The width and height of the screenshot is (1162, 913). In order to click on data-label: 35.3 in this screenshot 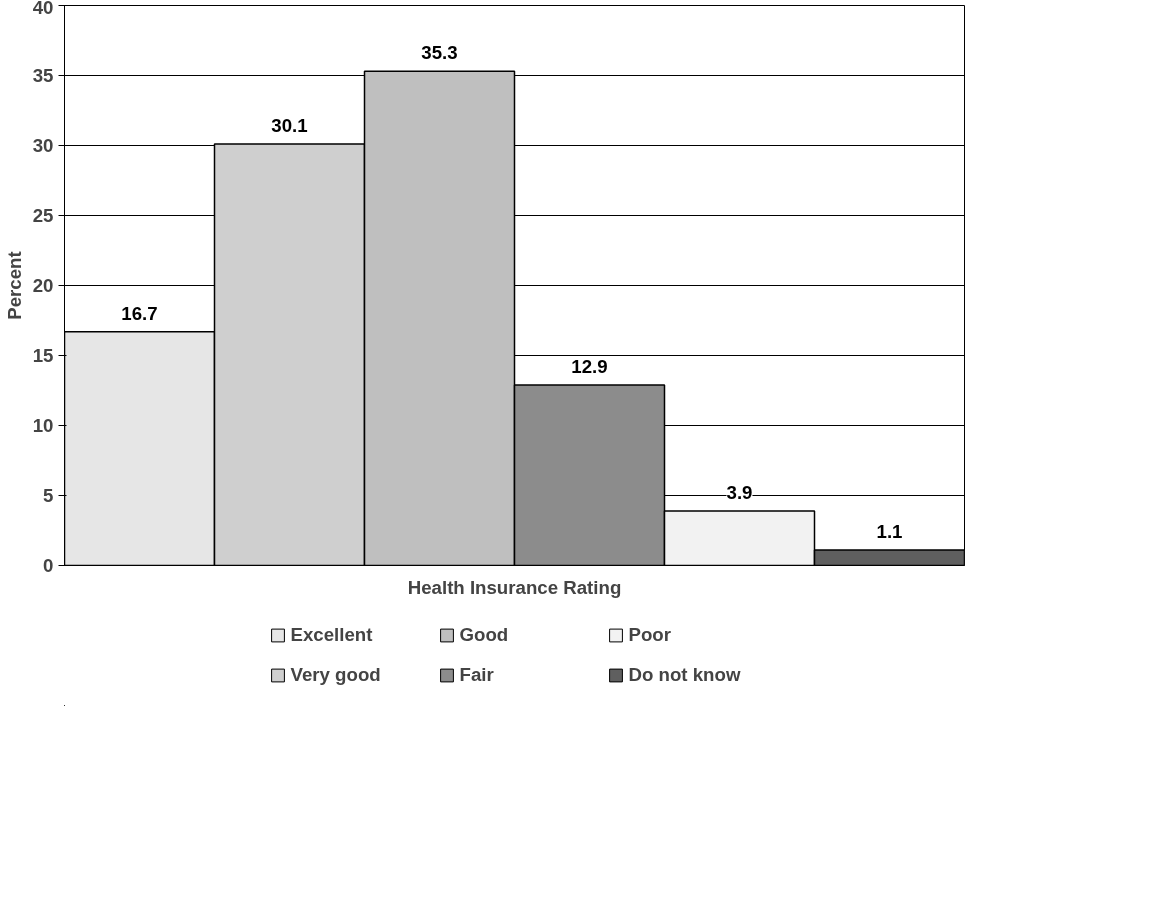, I will do `click(439, 53)`.